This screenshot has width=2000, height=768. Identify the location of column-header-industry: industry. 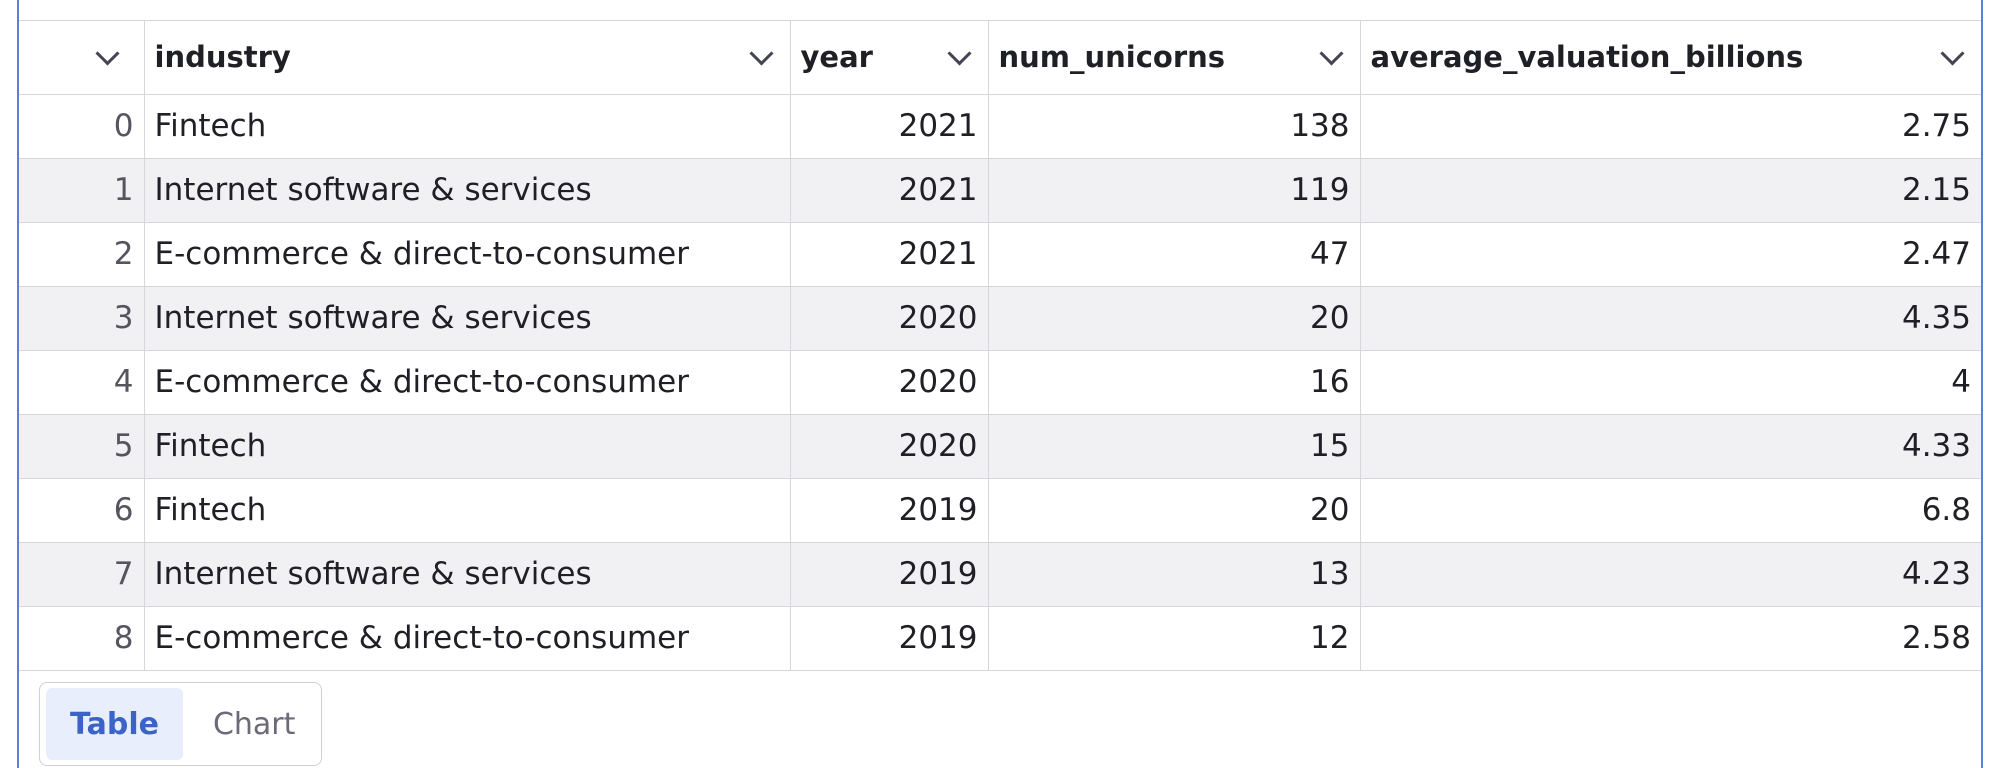
(467, 58).